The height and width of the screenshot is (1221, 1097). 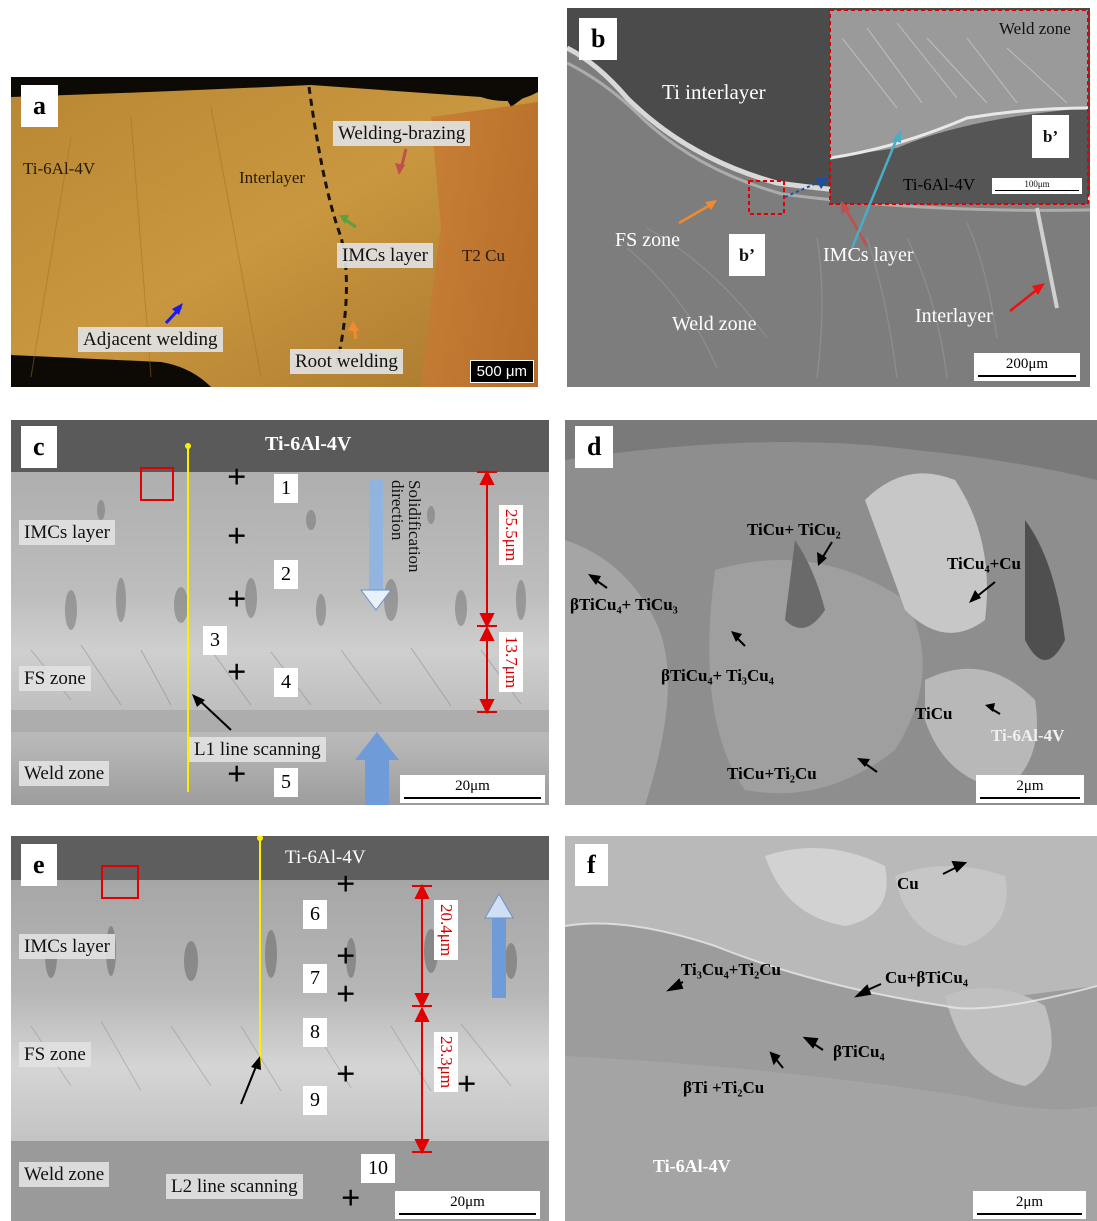 What do you see at coordinates (598, 39) in the screenshot?
I see `panel-letter: b` at bounding box center [598, 39].